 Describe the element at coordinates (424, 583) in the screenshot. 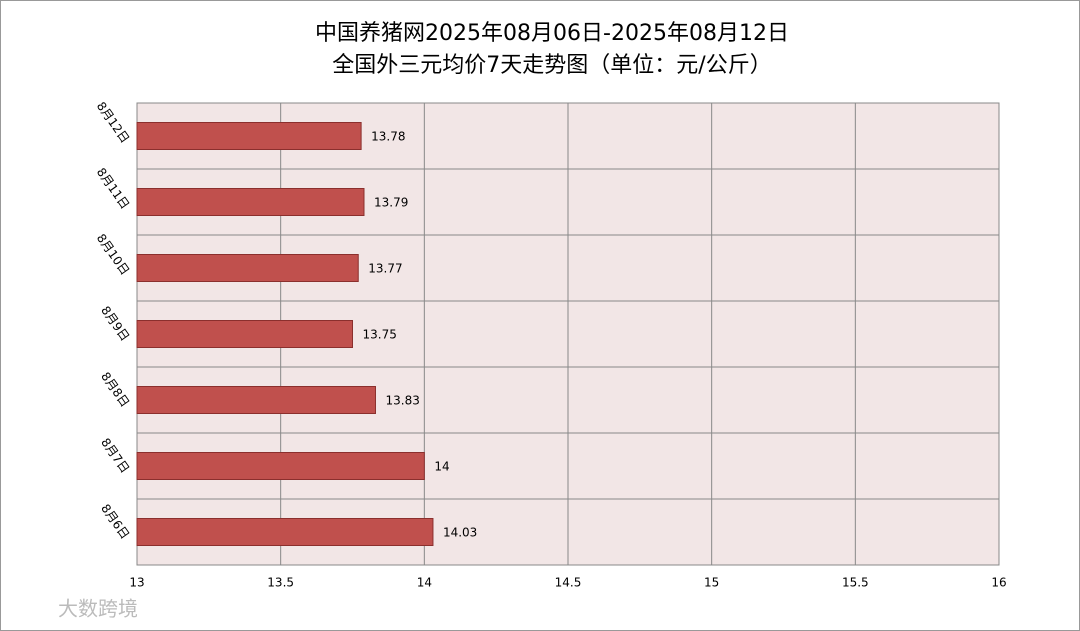

I see `x-tick-label: 14` at that location.